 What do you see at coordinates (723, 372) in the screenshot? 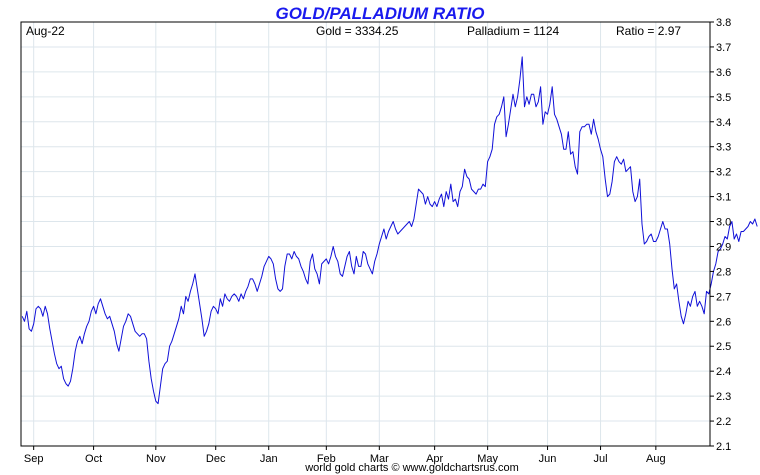
I see `y-tick-label: 2.4` at bounding box center [723, 372].